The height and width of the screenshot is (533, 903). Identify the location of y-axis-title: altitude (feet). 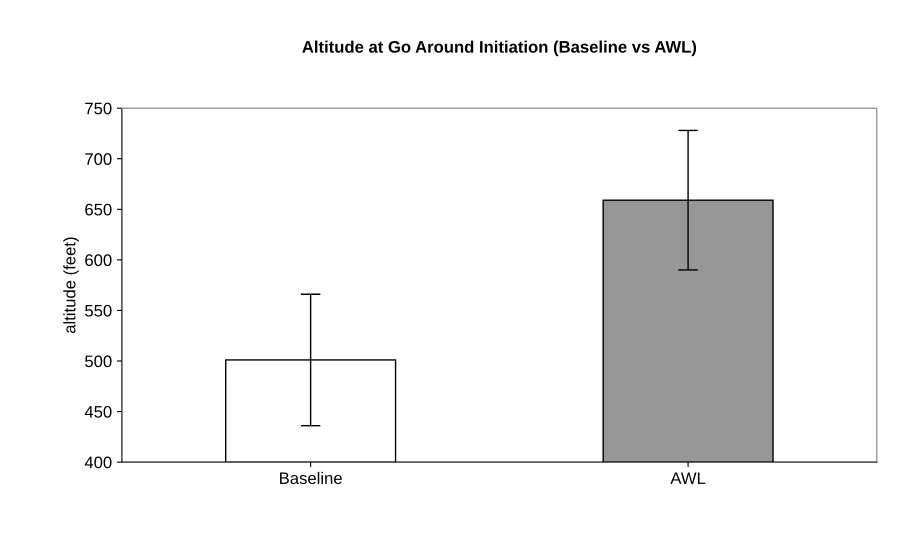
(71, 286).